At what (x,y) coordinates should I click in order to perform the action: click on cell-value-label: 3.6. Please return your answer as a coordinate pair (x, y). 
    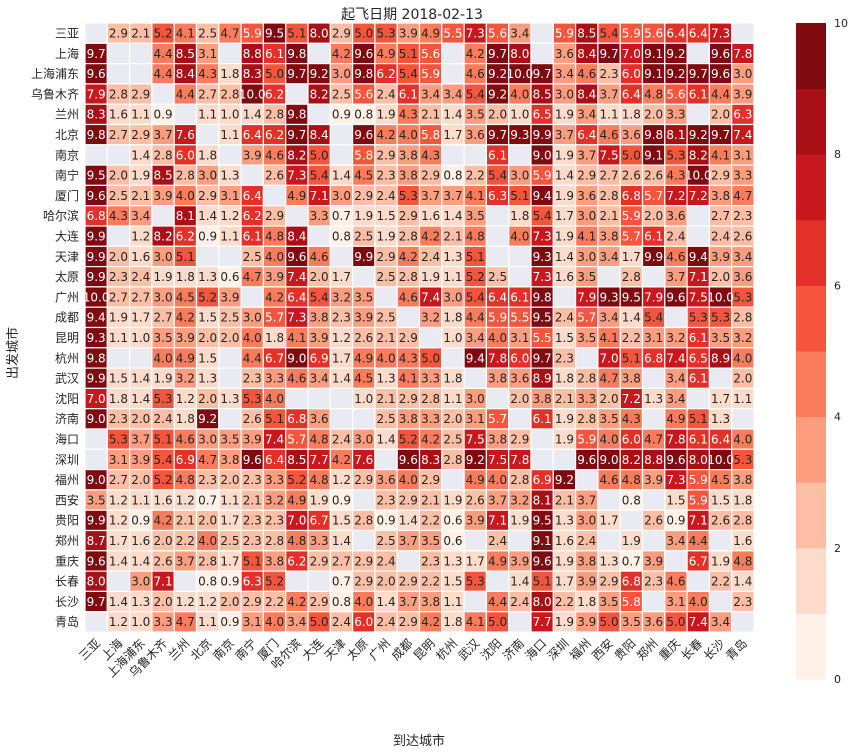
    Looking at the image, I should click on (742, 277).